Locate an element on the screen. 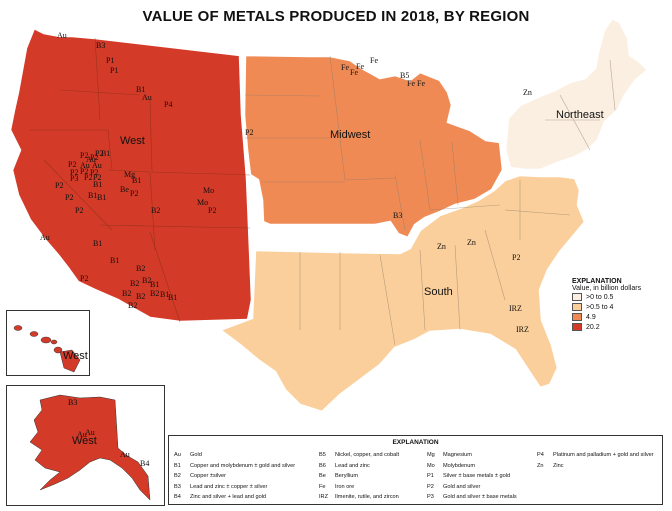 This screenshot has width=672, height=511. value-legend-subtitle: Value, in billion dollars is located at coordinates (607, 288).